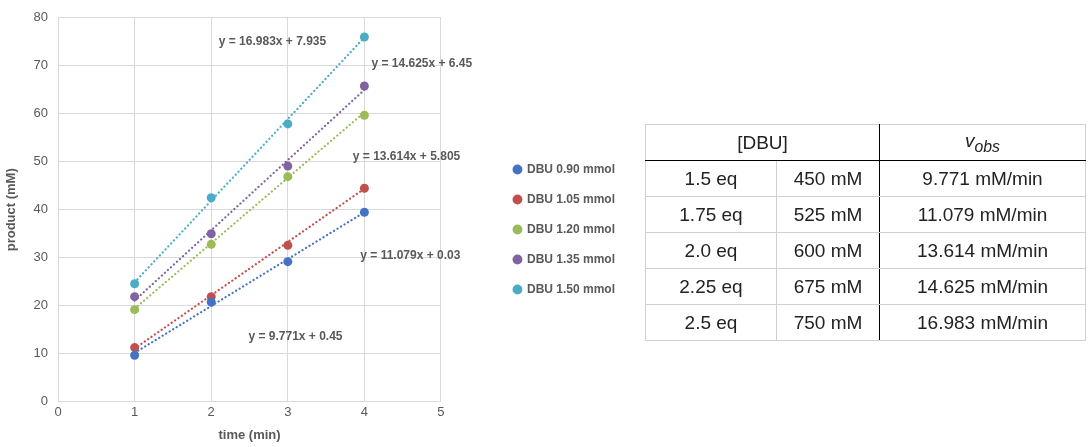 This screenshot has height=447, width=1088. I want to click on text: 1.75 eq, so click(711, 214).